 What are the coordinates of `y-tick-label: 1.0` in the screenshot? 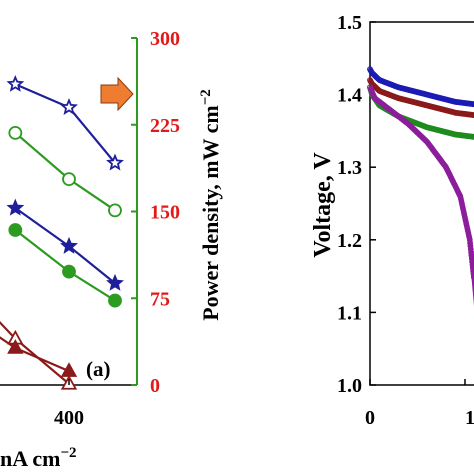 It's located at (349, 386).